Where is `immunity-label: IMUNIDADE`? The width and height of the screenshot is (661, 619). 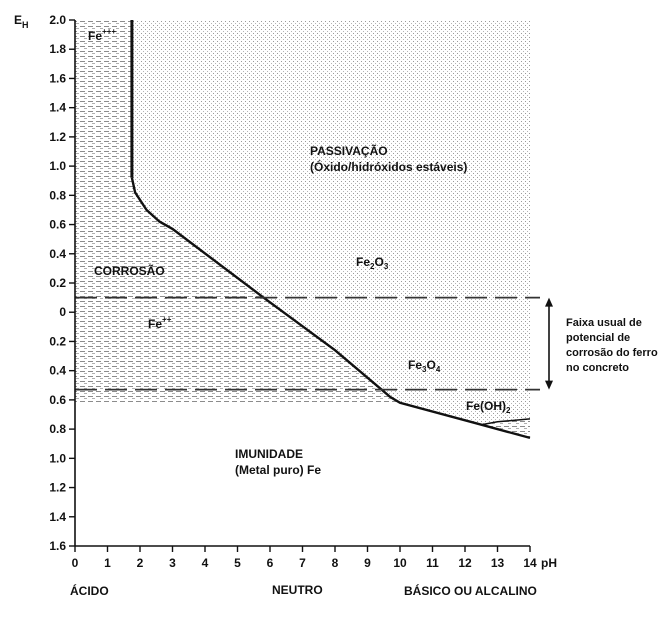
immunity-label: IMUNIDADE is located at coordinates (269, 454).